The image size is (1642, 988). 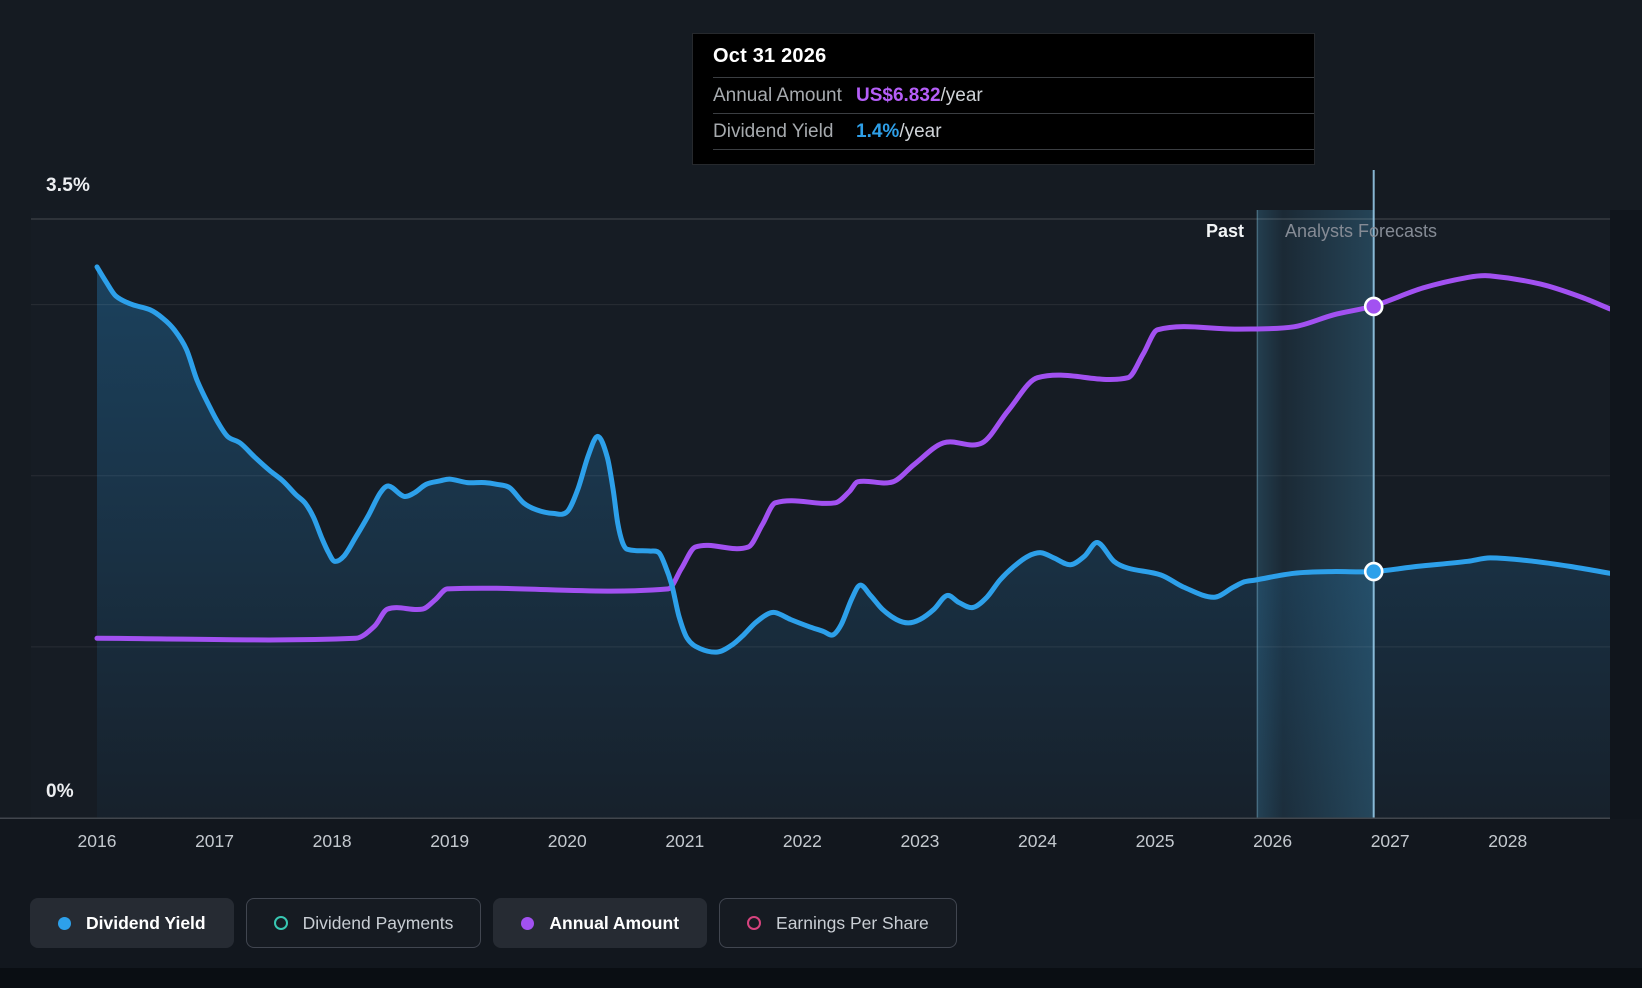 I want to click on legend-toggle-dividend-yield: Dividend Yield, so click(x=132, y=923).